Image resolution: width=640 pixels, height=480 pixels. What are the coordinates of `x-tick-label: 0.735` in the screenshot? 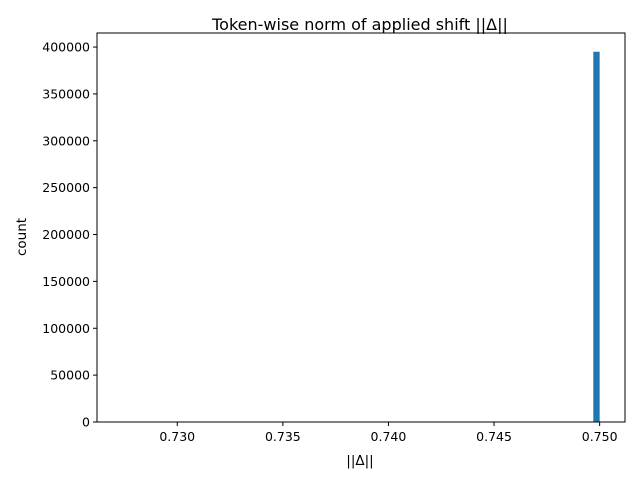 It's located at (283, 436).